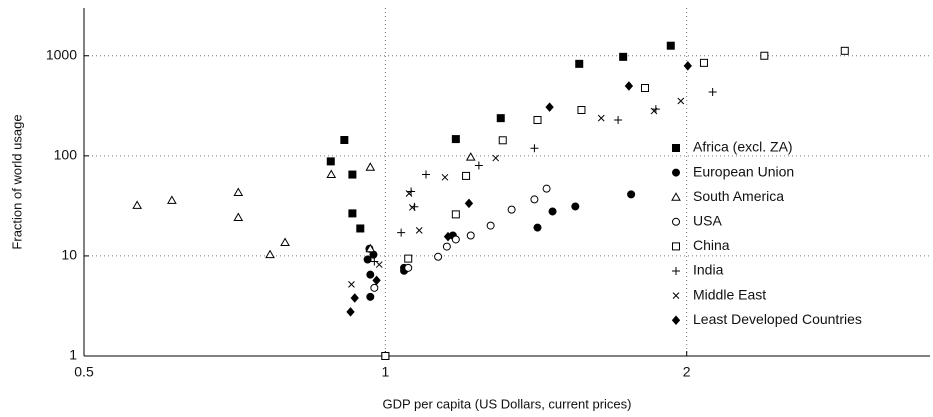 The image size is (933, 417). What do you see at coordinates (61, 54) in the screenshot?
I see `y-tick-label: 1000` at bounding box center [61, 54].